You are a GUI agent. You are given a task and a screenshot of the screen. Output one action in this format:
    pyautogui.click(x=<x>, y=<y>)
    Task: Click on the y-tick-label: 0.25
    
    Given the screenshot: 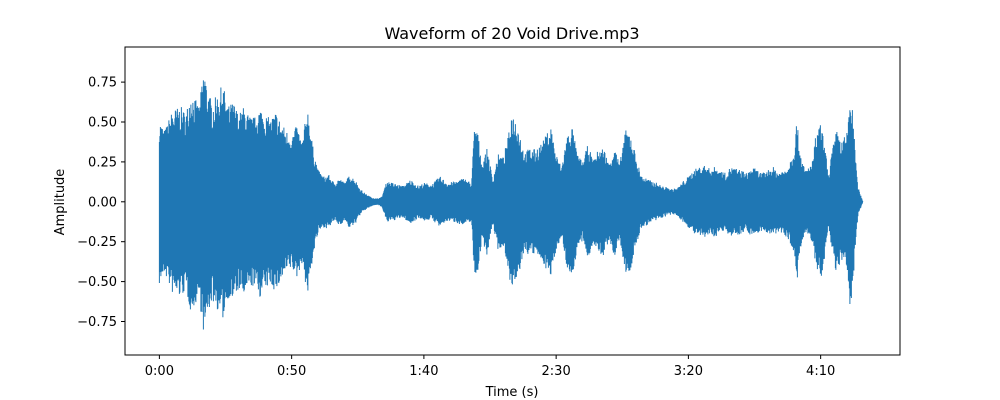 What is the action you would take?
    pyautogui.click(x=102, y=162)
    